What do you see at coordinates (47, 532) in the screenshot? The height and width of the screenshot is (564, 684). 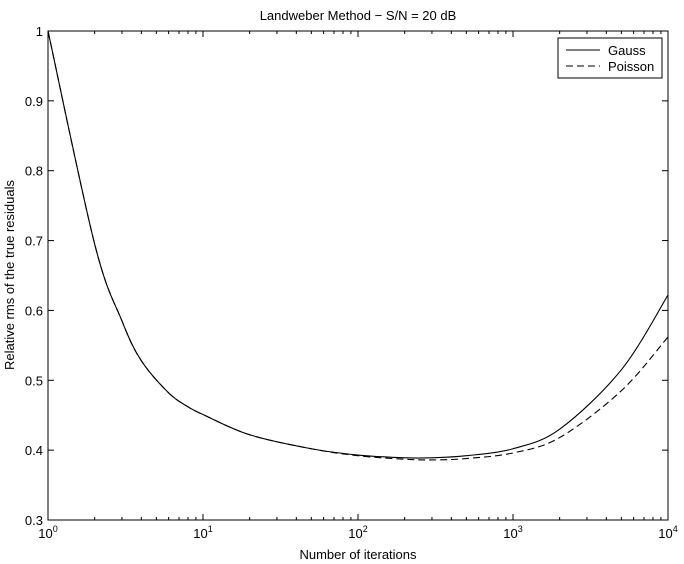 I see `x-tick-label: 10⁰` at bounding box center [47, 532].